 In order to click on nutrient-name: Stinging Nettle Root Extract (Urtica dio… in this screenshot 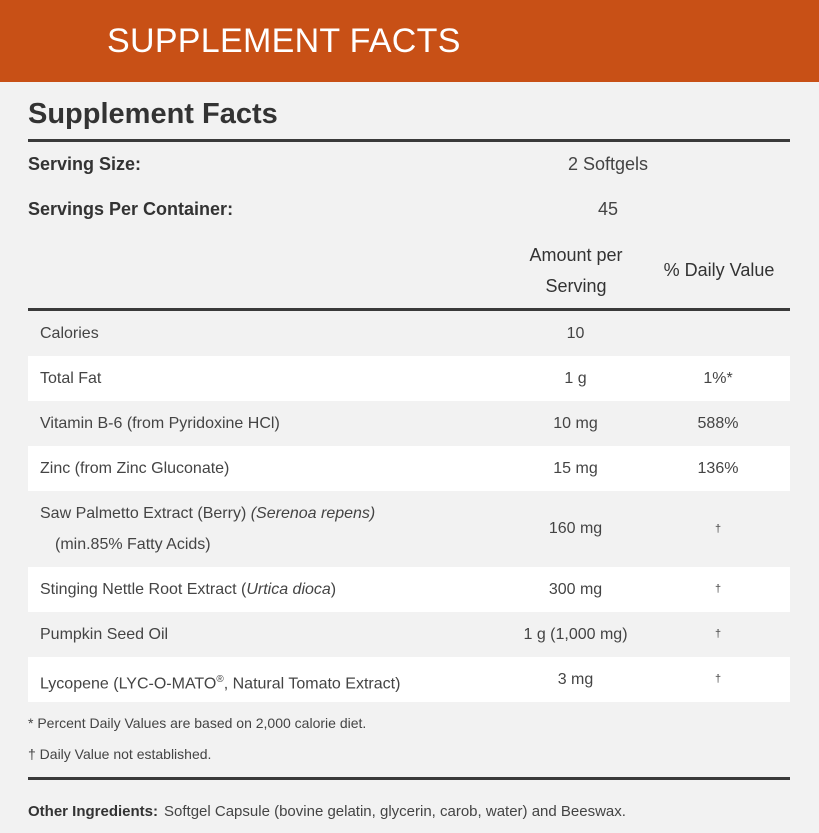, I will do `click(188, 589)`.